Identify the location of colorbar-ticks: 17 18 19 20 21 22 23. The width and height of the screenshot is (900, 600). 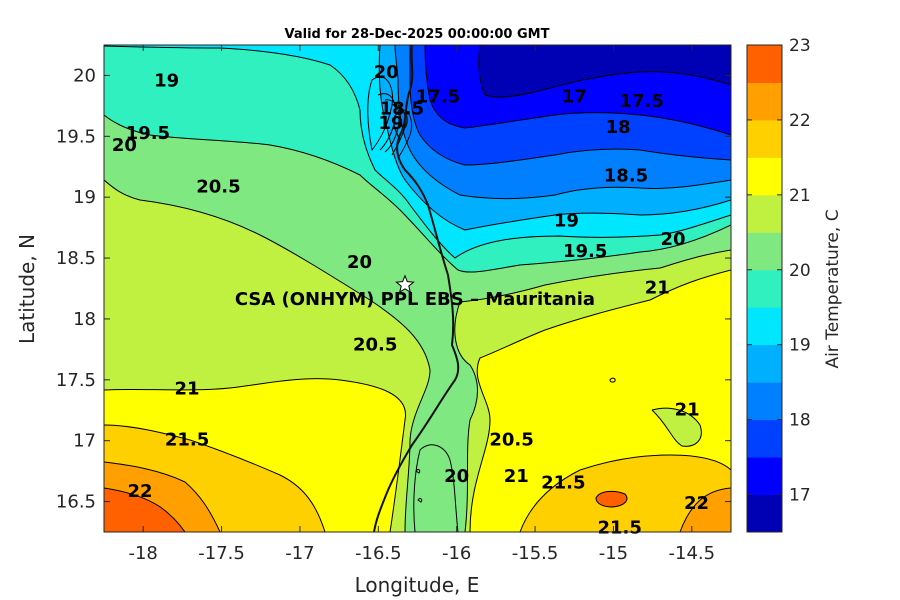
(779, 271).